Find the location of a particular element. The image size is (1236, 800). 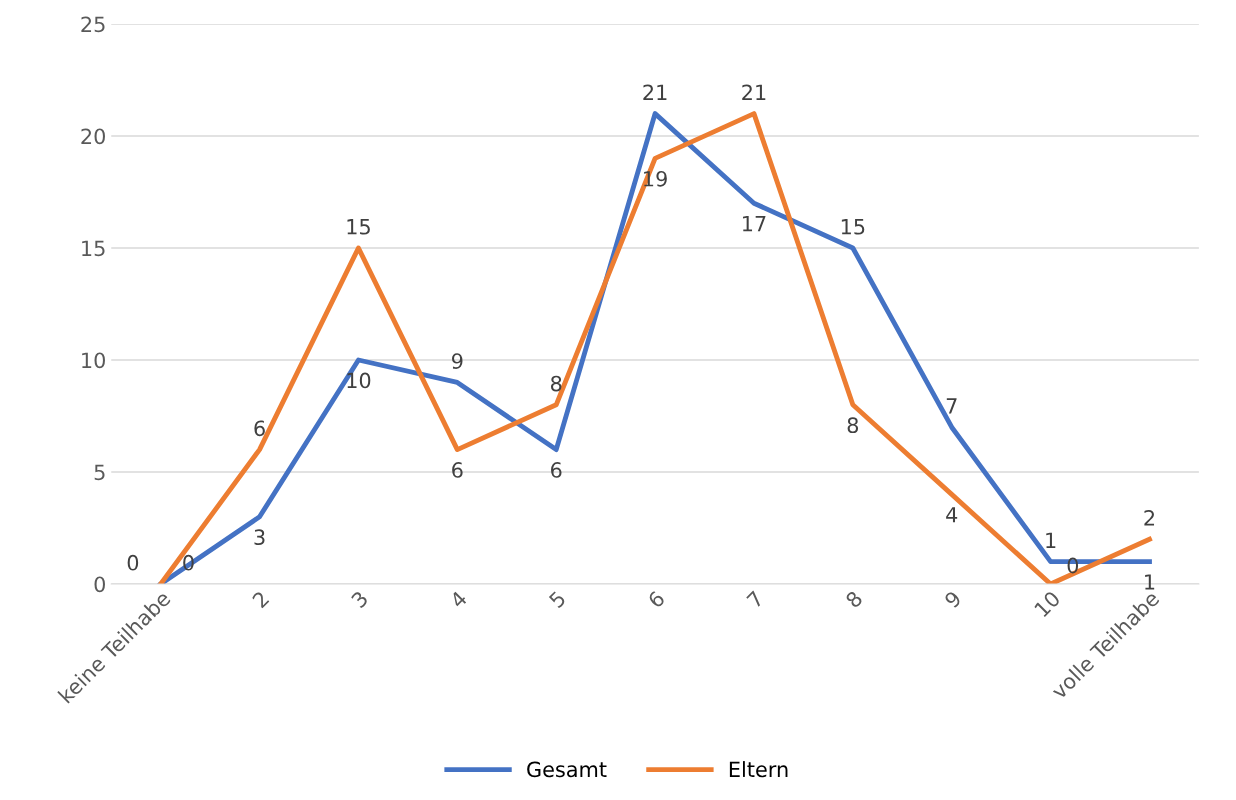

x-tick-label: 7 is located at coordinates (755, 599).